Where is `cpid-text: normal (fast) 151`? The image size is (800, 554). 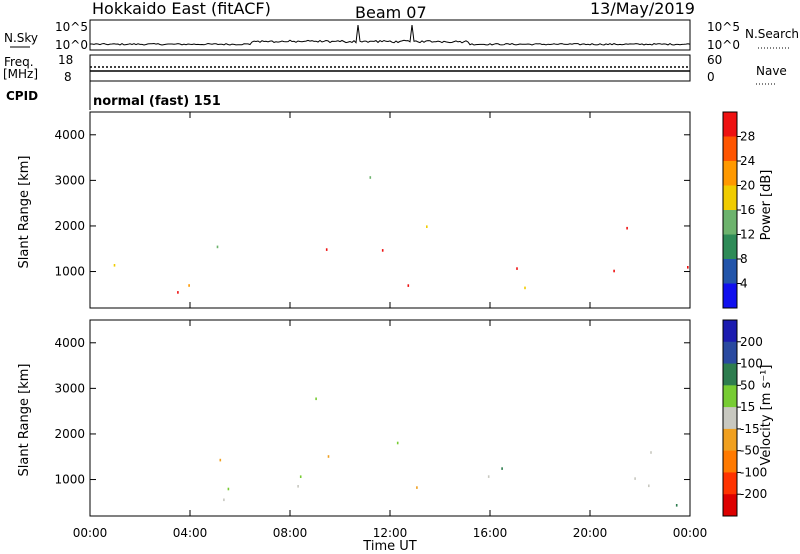 cpid-text: normal (fast) 151 is located at coordinates (157, 101).